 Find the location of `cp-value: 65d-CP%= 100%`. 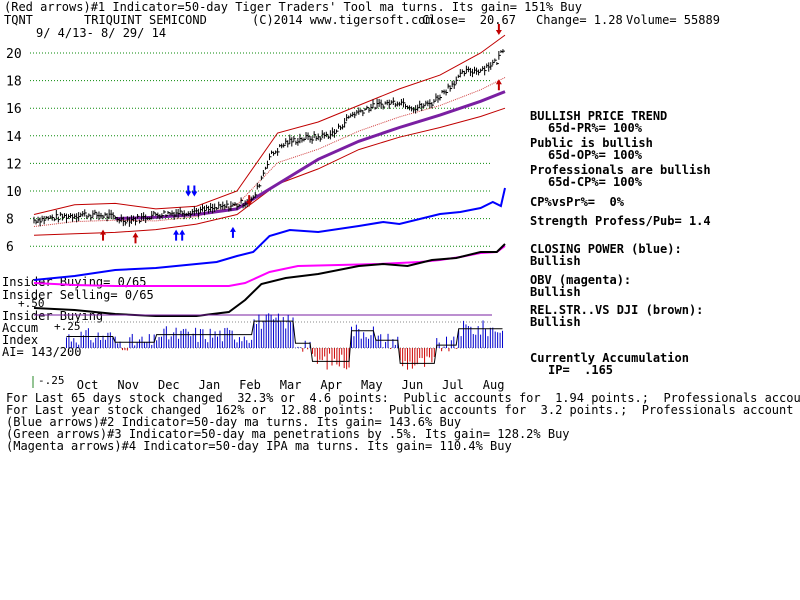

cp-value: 65d-CP%= 100% is located at coordinates (595, 182).